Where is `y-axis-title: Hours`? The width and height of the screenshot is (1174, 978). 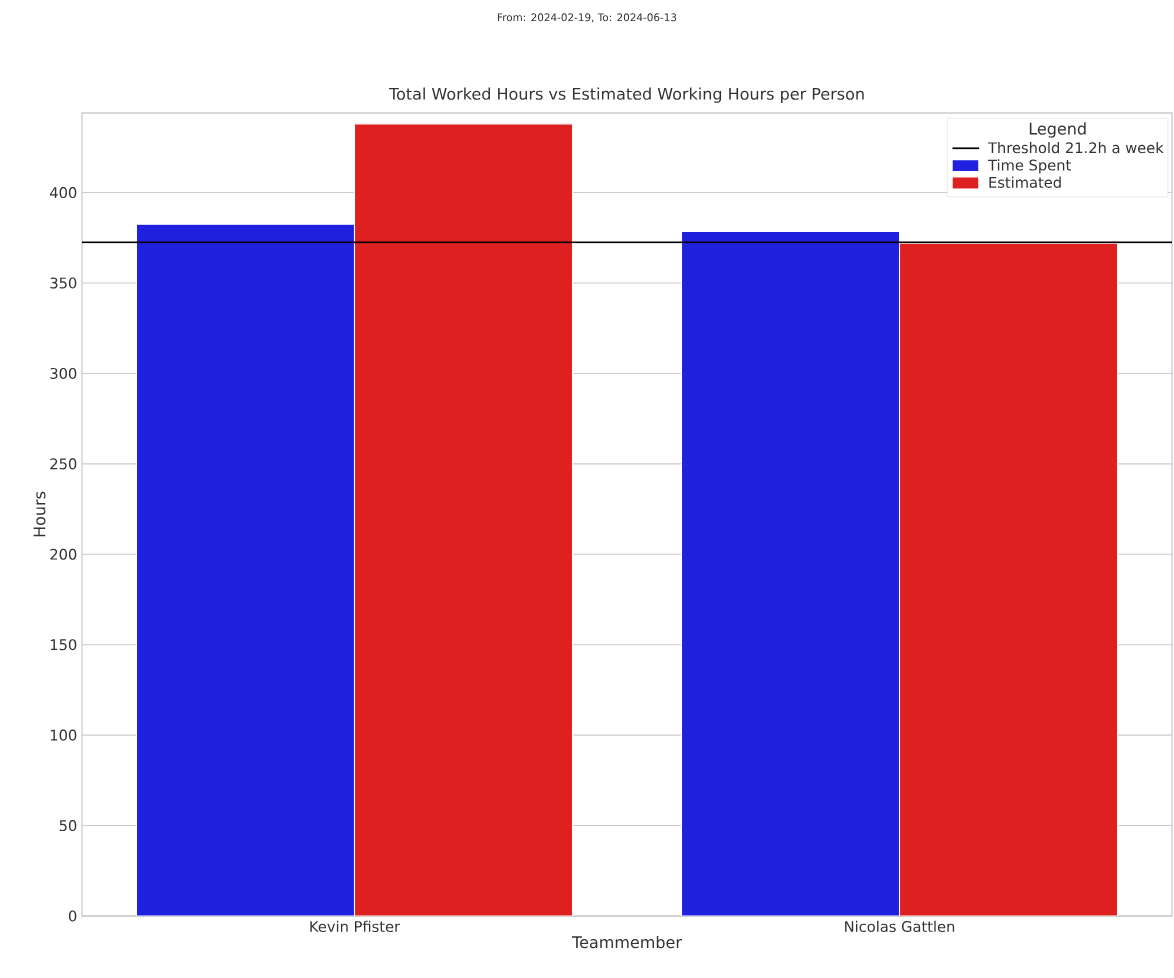 y-axis-title: Hours is located at coordinates (39, 514).